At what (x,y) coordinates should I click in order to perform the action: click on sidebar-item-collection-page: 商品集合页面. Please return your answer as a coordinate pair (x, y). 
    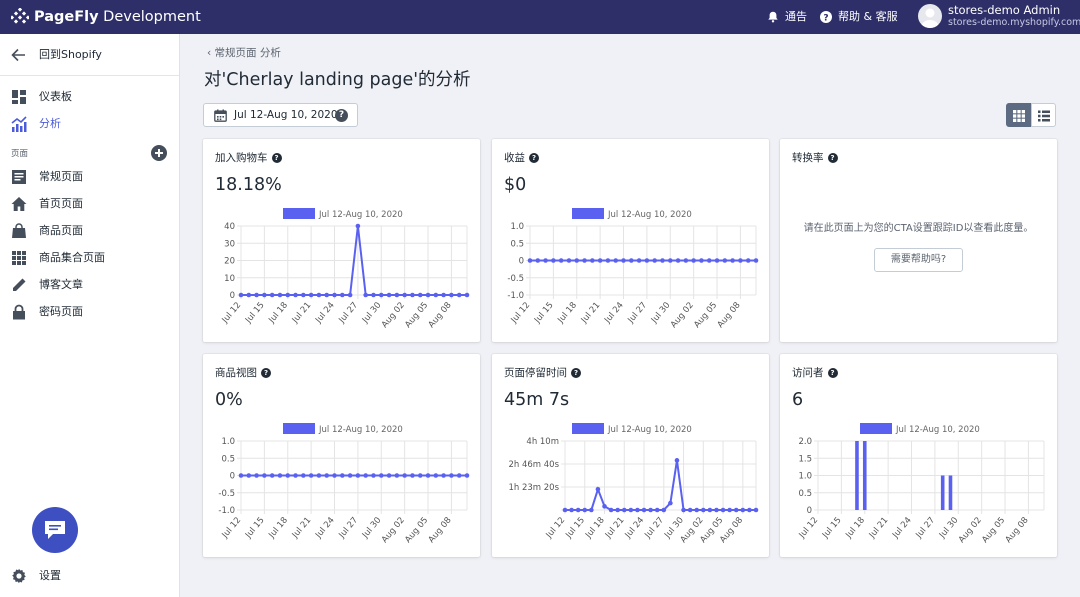
    Looking at the image, I should click on (89, 258).